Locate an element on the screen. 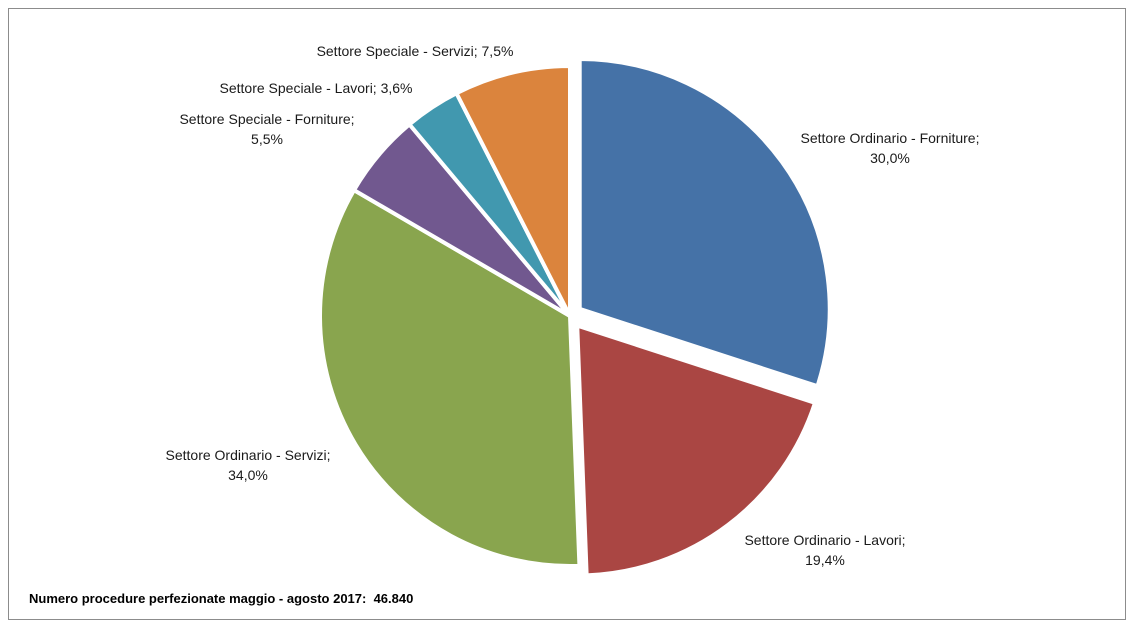  label-speciale-forniture: Settore Speciale - Forniture; 5,5% is located at coordinates (266, 129).